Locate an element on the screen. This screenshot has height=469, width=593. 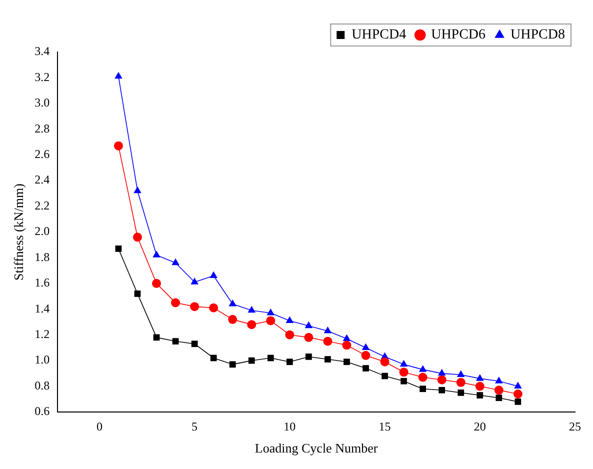
legend-label: UHPCD6 is located at coordinates (458, 35).